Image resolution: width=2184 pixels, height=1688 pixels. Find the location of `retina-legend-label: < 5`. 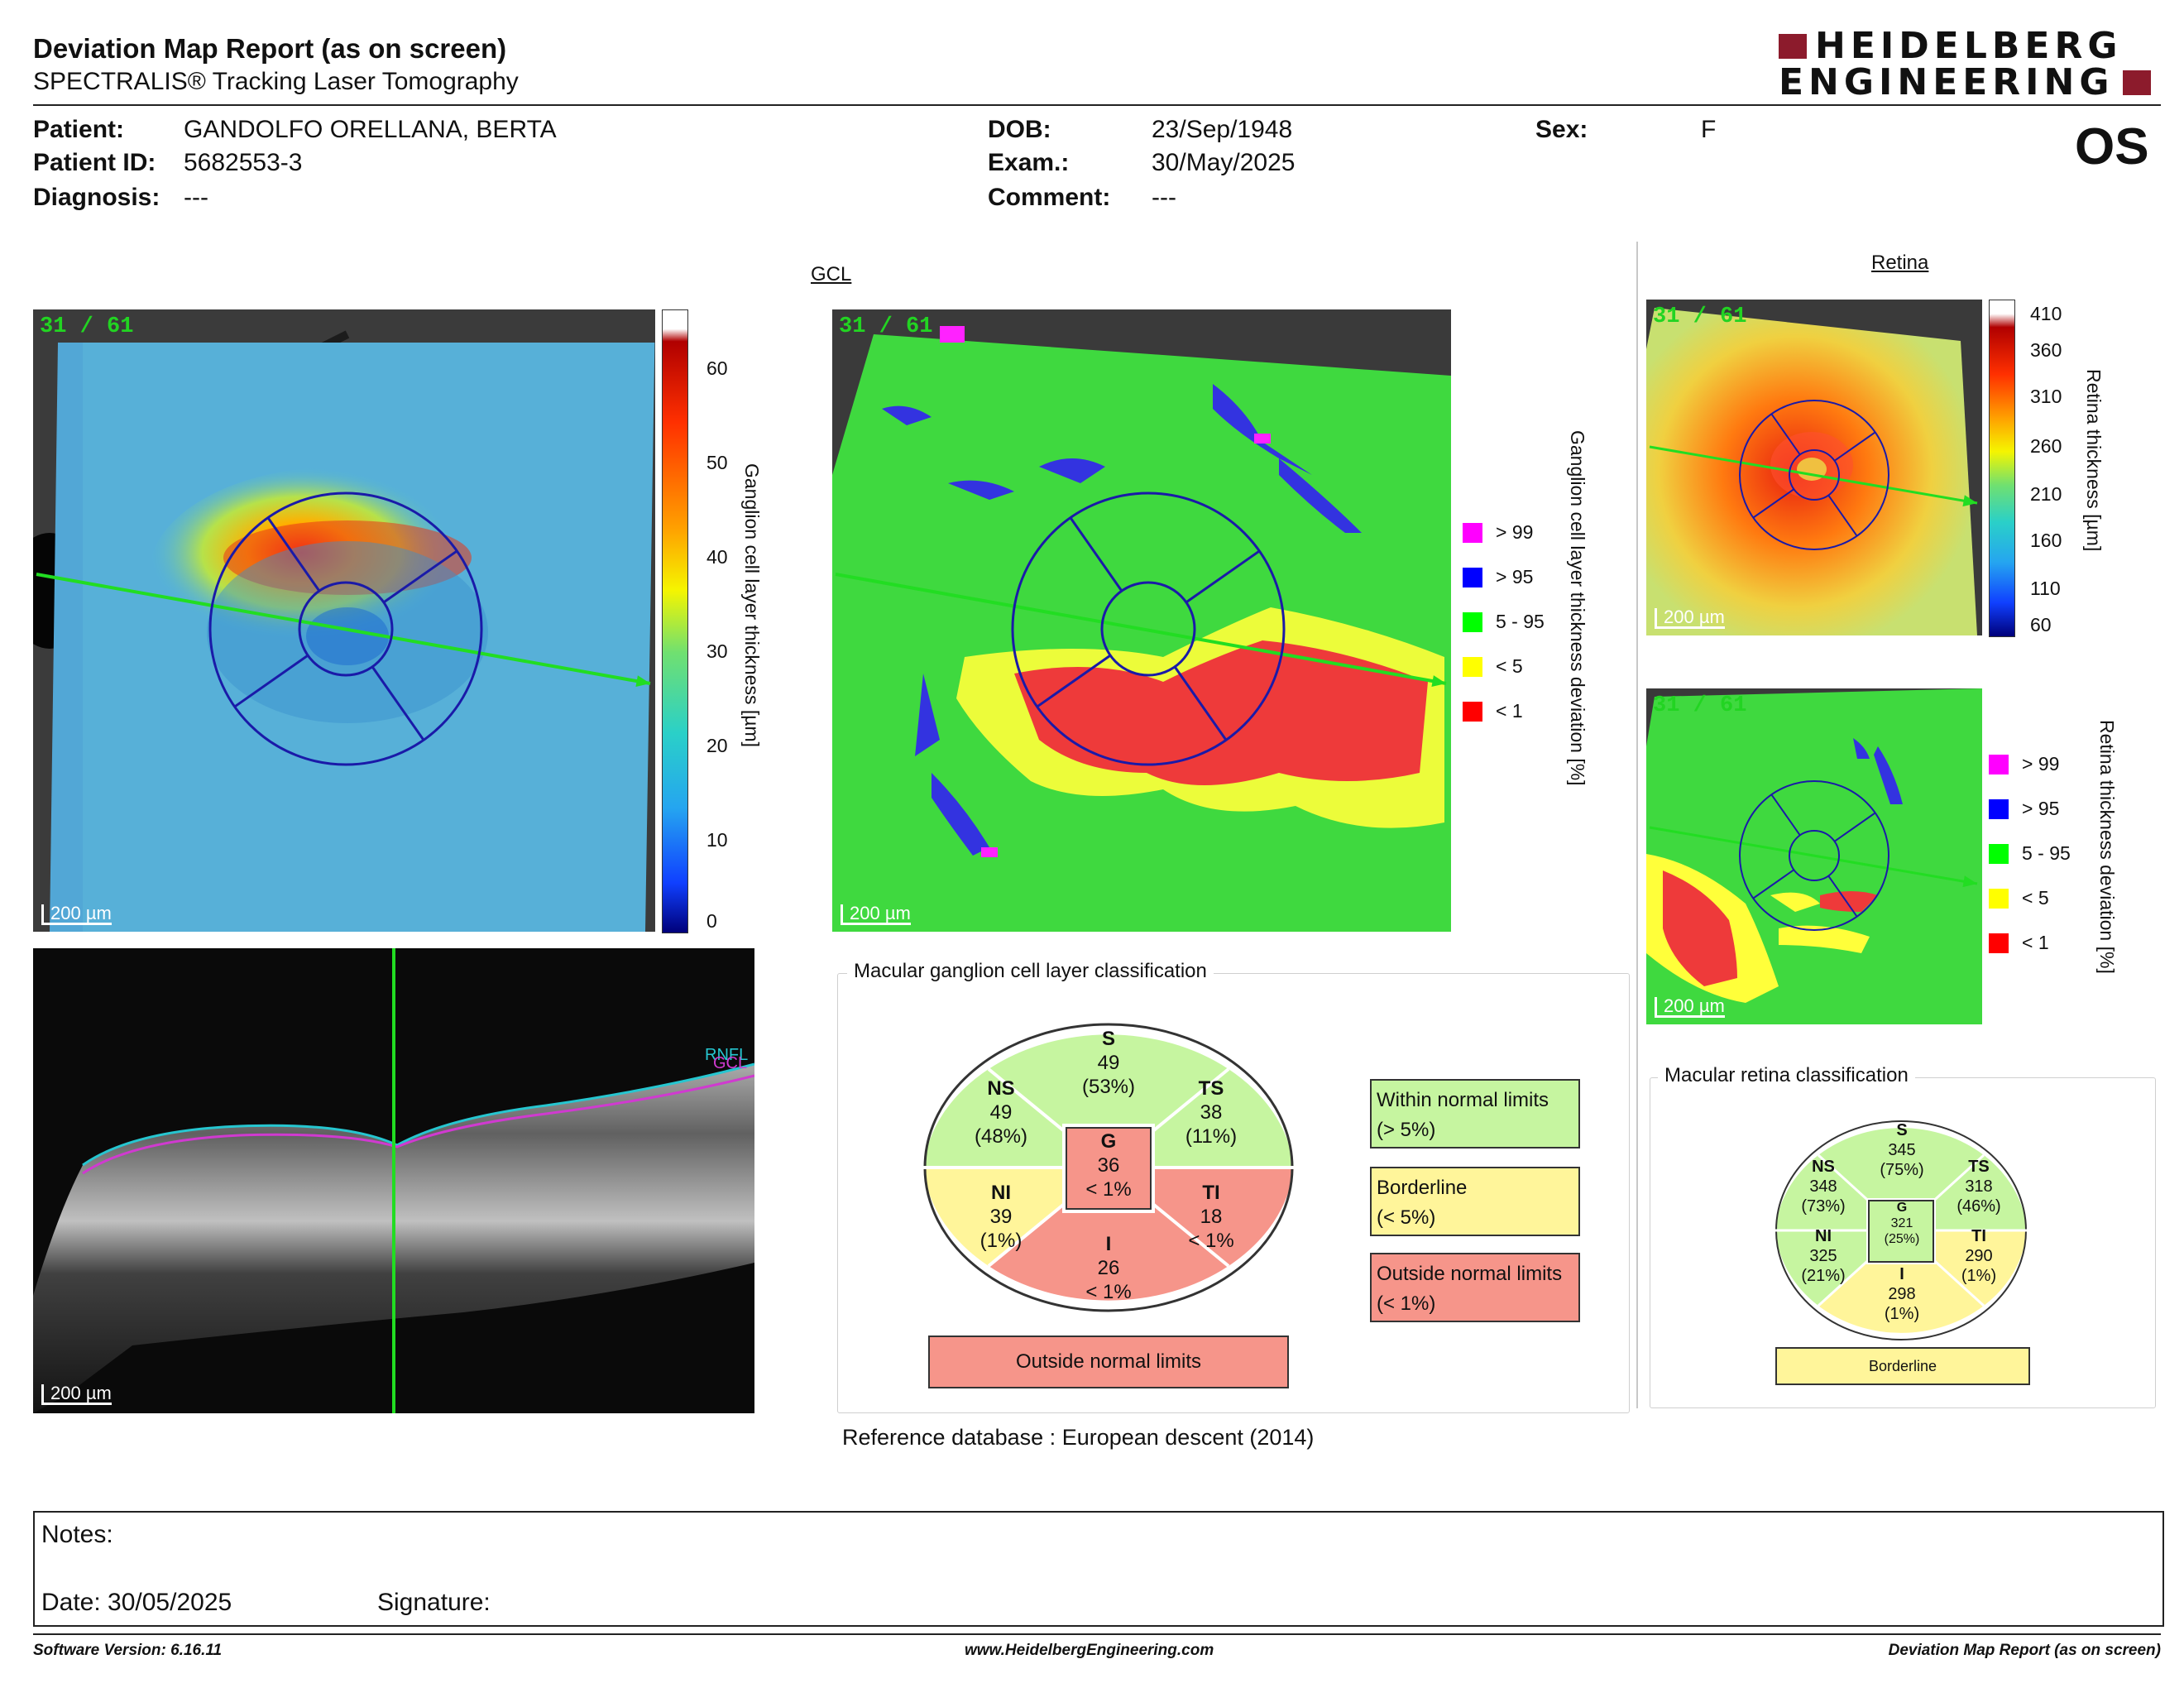

retina-legend-label: < 5 is located at coordinates (2035, 898).